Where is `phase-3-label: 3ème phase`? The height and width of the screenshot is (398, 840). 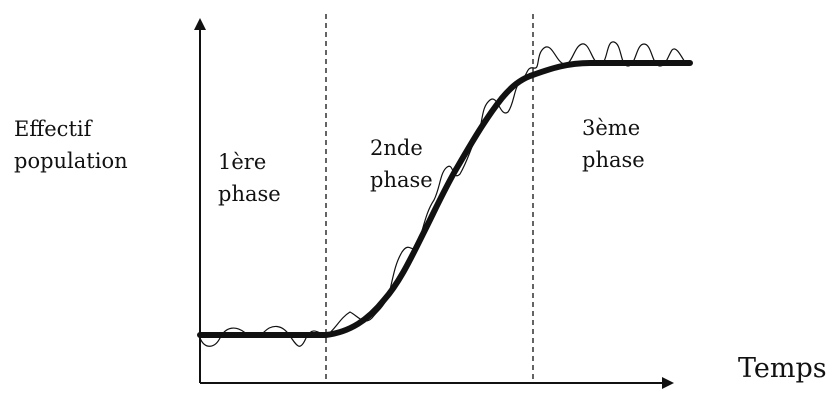 phase-3-label: 3ème phase is located at coordinates (613, 144).